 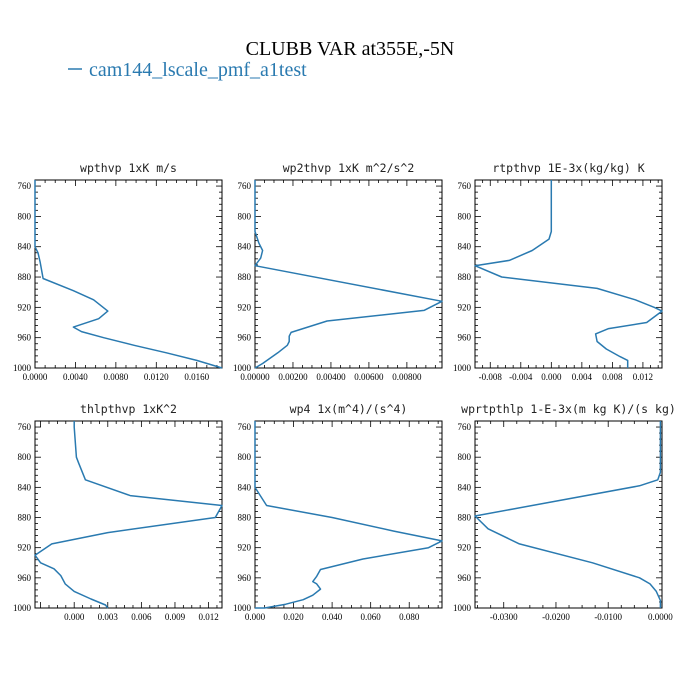 What do you see at coordinates (349, 409) in the screenshot?
I see `panel-title: wp4 1x(m^4)/(s^4)` at bounding box center [349, 409].